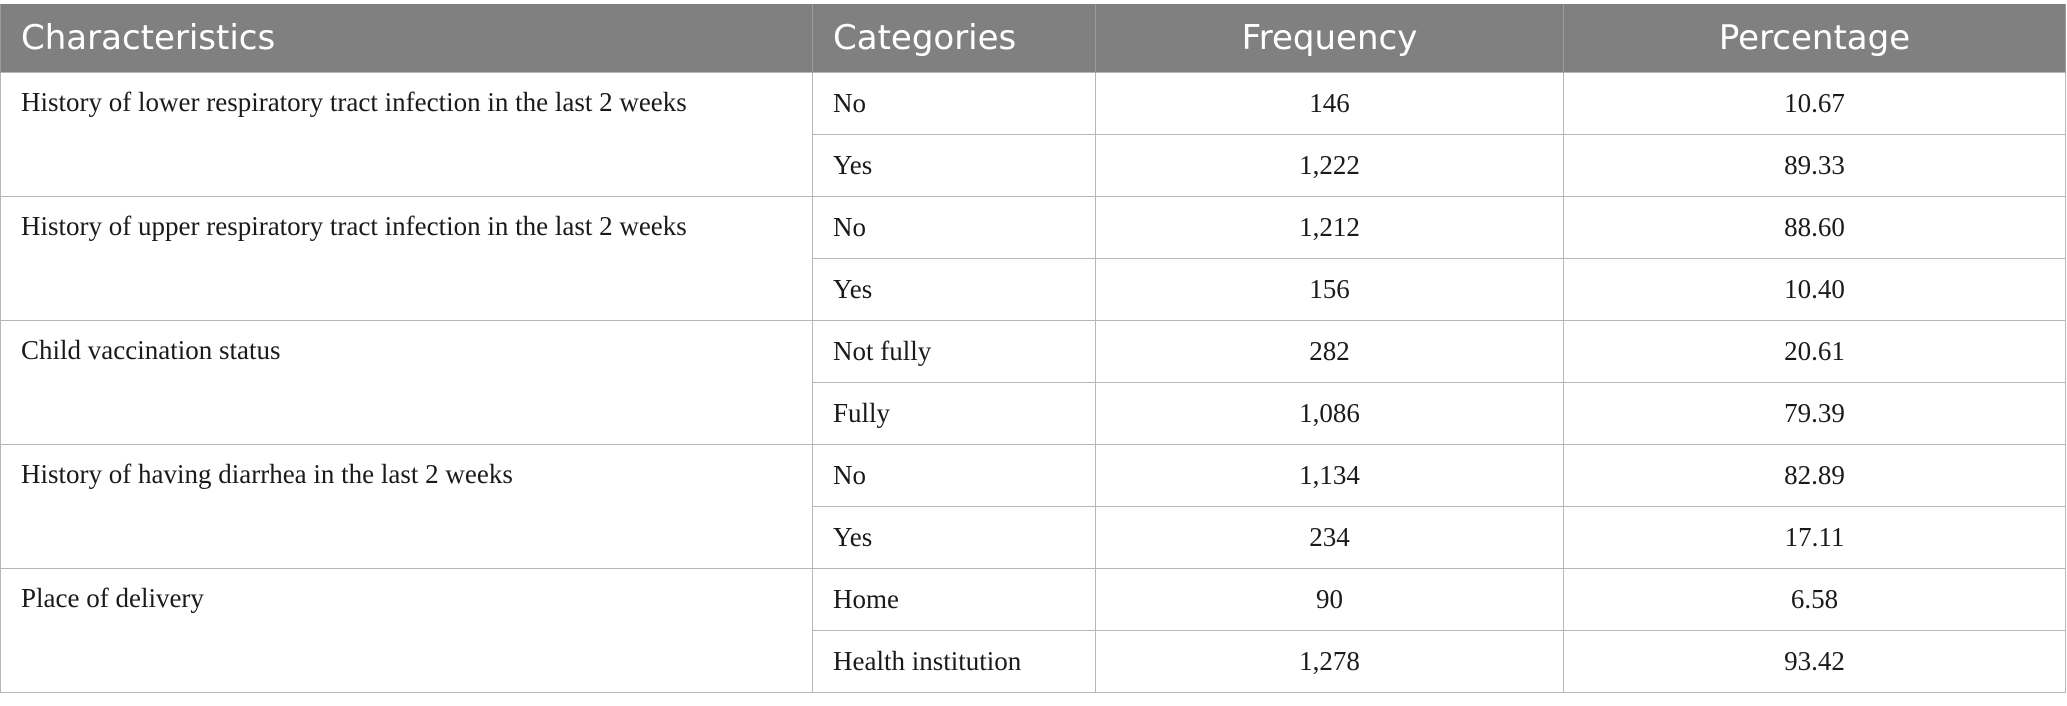  I want to click on percentage-cell: 10.40, so click(1814, 289).